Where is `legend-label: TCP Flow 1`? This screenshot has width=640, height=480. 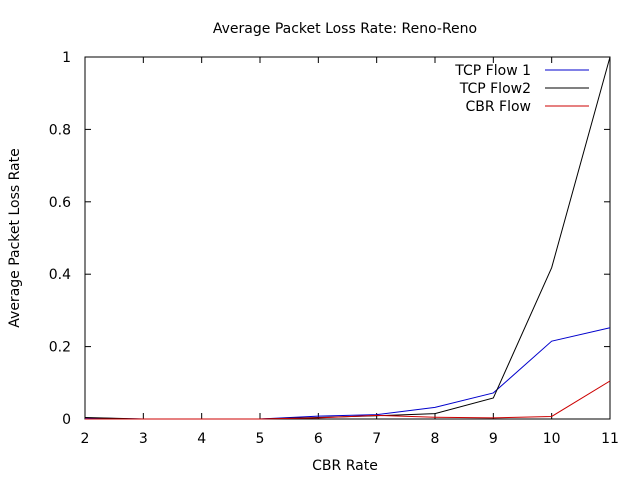
legend-label: TCP Flow 1 is located at coordinates (492, 71).